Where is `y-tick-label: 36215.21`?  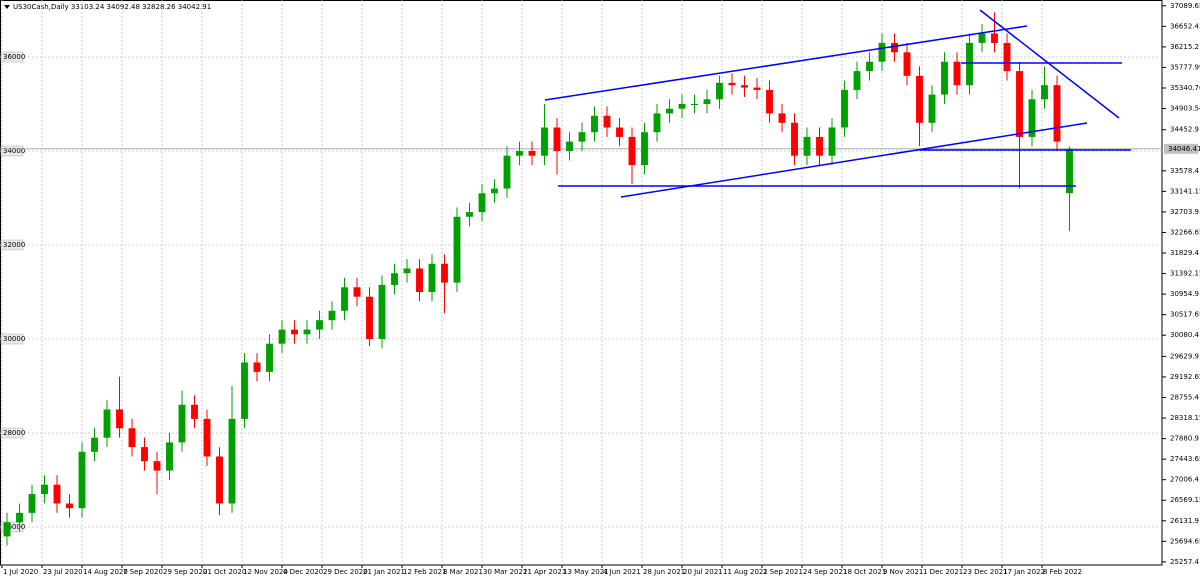 y-tick-label: 36215.21 is located at coordinates (1185, 47).